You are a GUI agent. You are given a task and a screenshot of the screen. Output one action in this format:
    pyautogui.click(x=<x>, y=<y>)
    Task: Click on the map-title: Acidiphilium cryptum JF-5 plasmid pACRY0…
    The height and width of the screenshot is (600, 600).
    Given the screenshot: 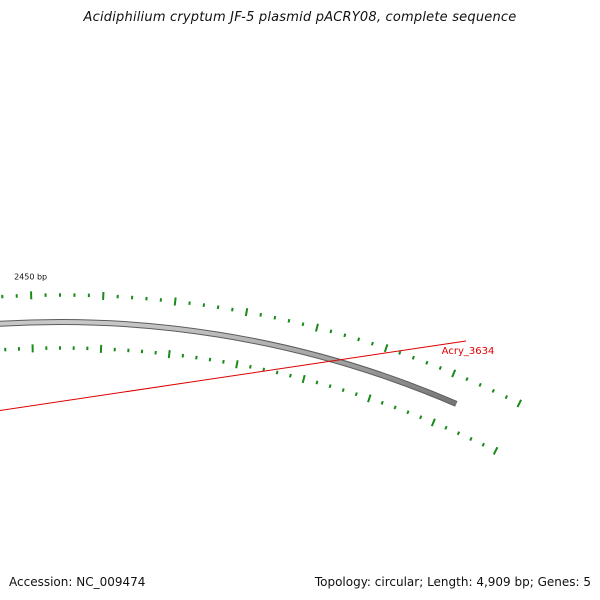 What is the action you would take?
    pyautogui.click(x=300, y=17)
    